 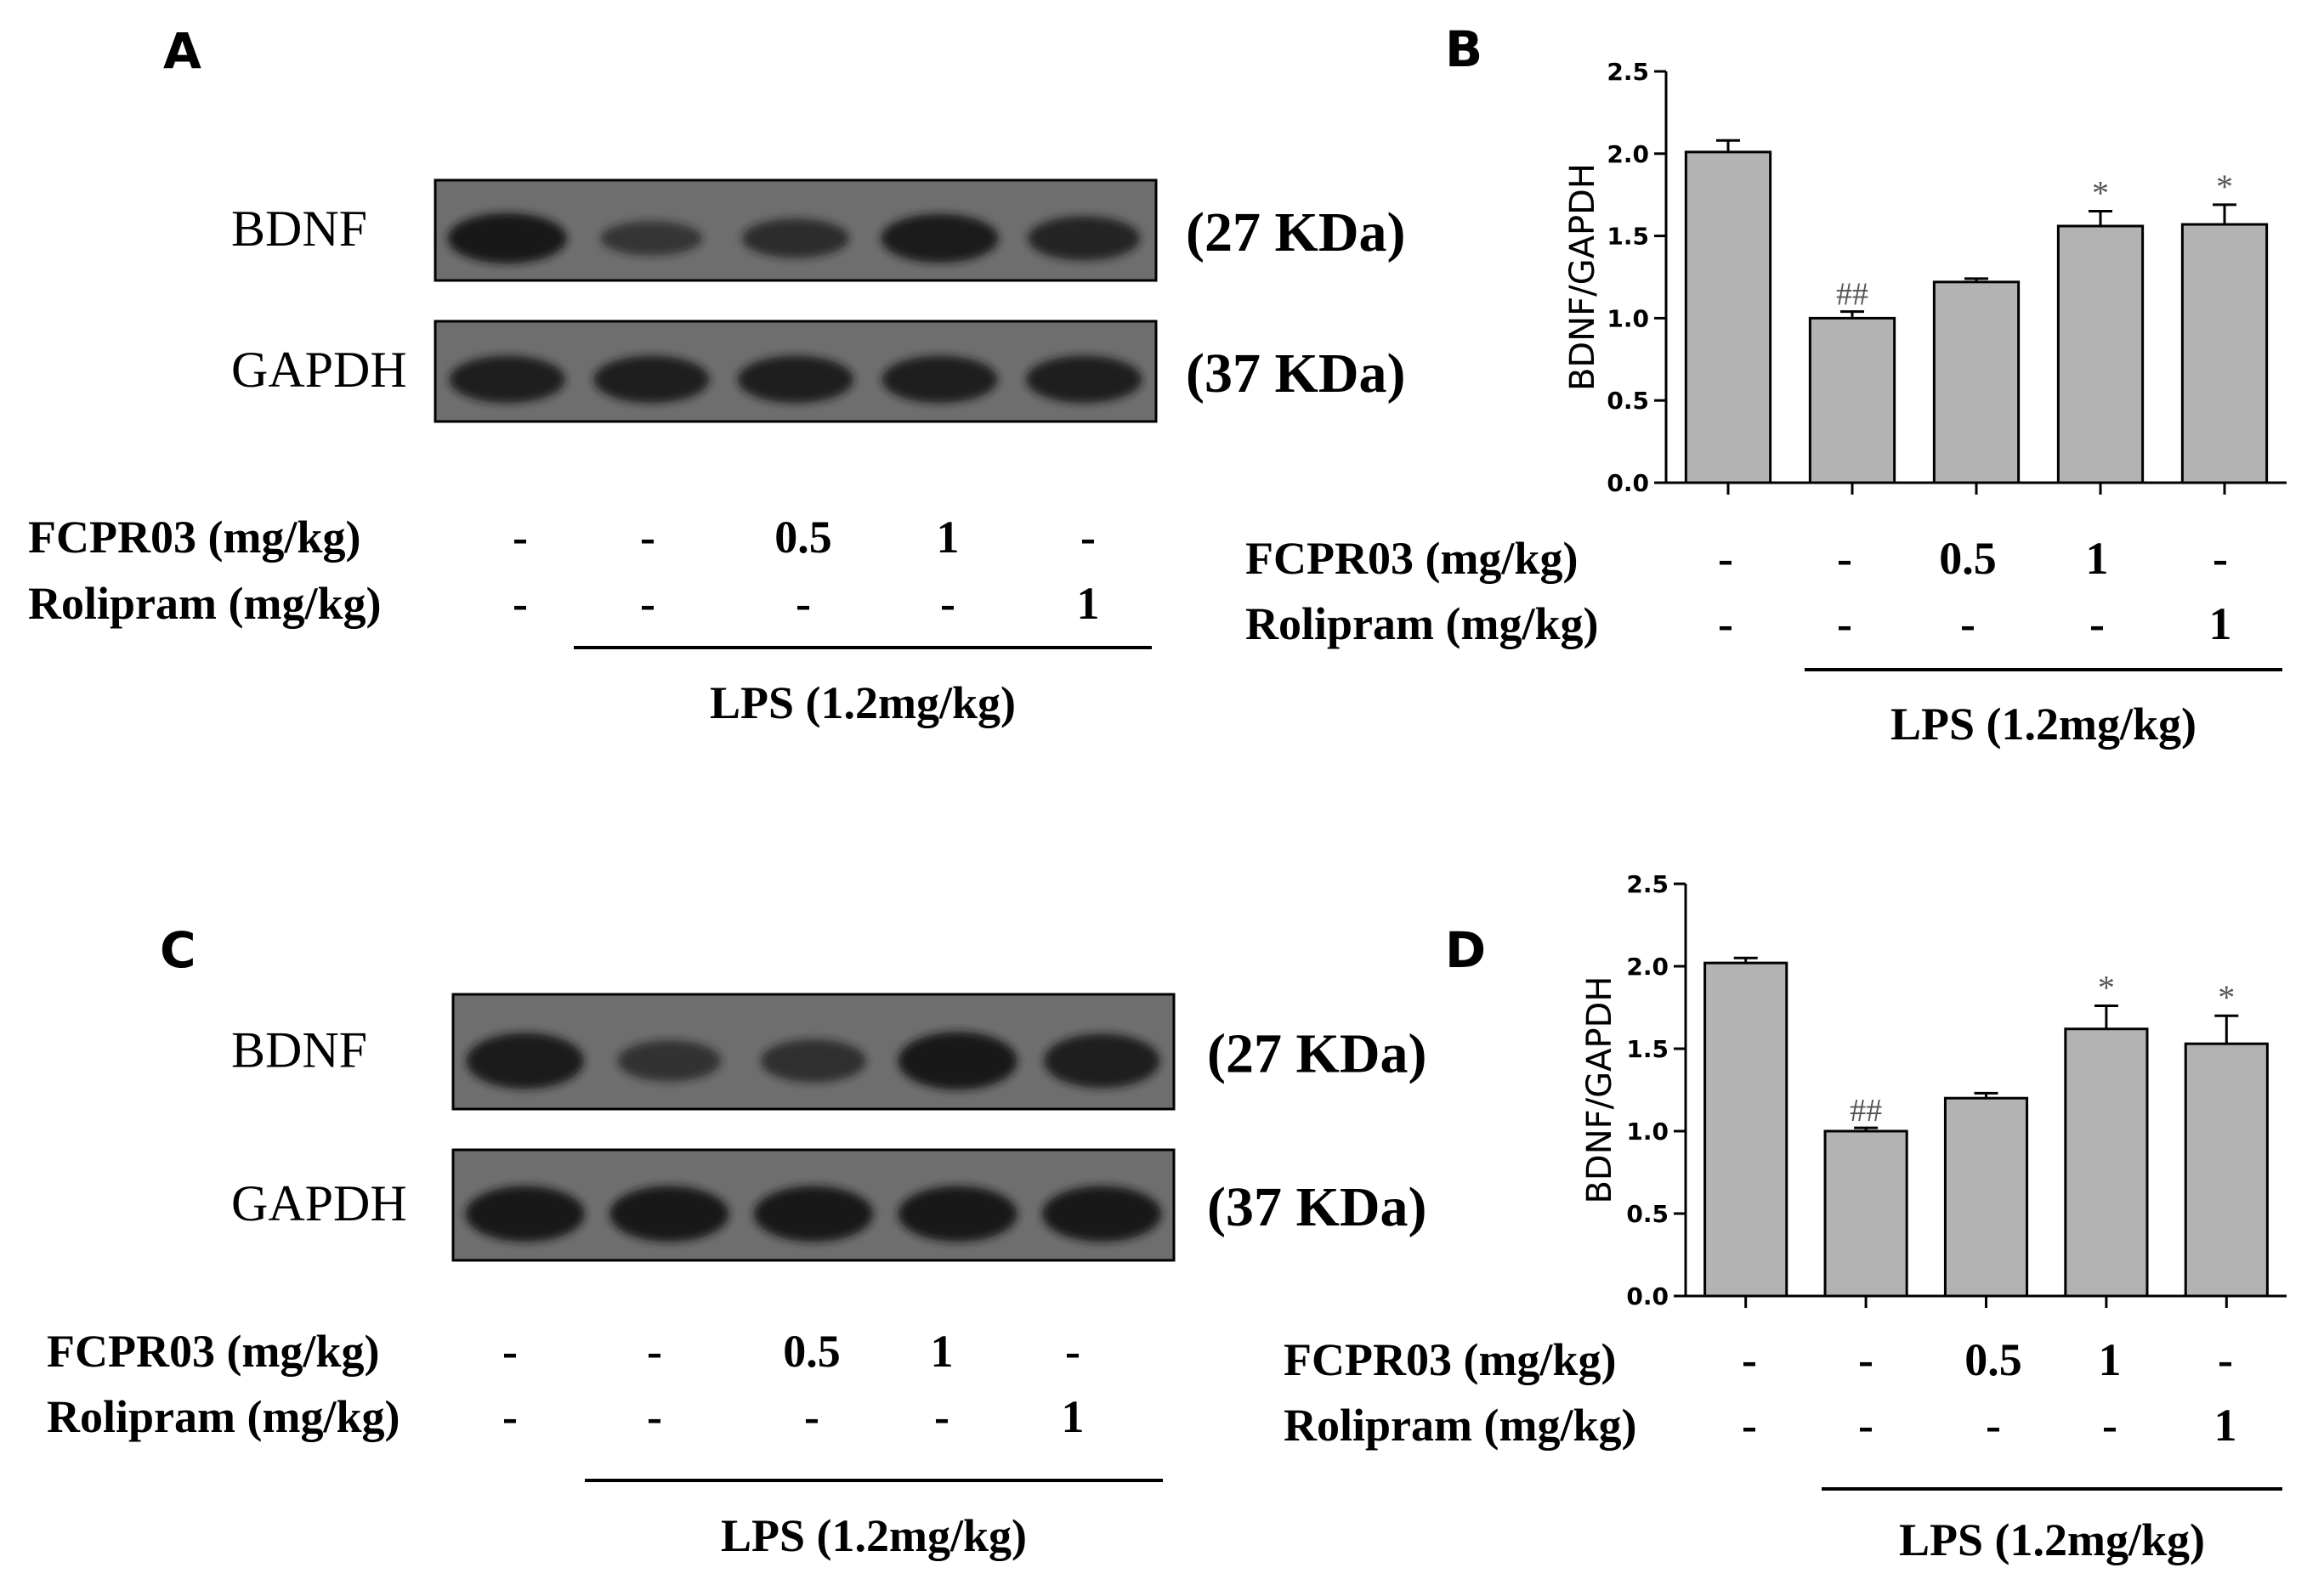 I want to click on panel-letter: B, so click(x=1464, y=49).